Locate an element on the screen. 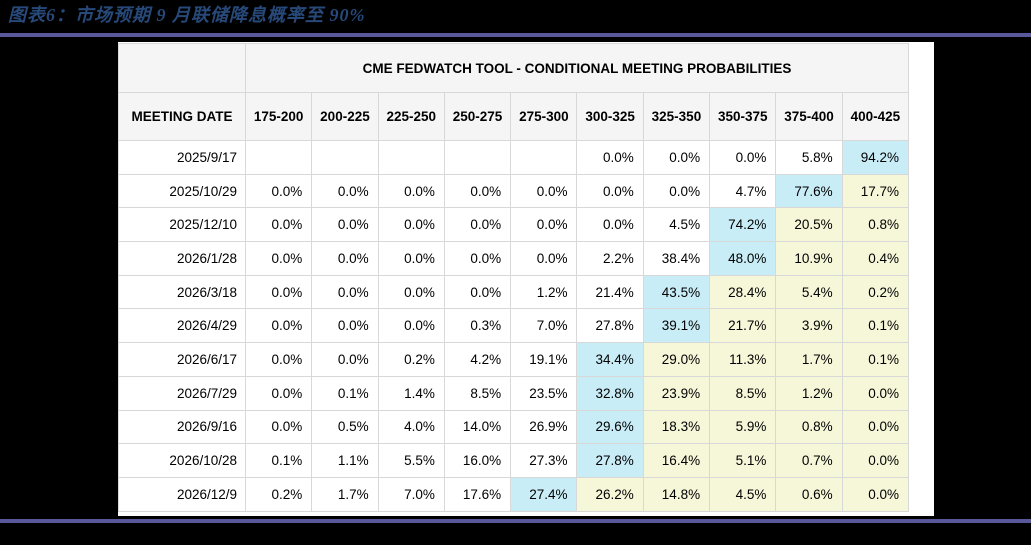 This screenshot has height=545, width=1031. rate-range-header: 350-375 is located at coordinates (743, 116).